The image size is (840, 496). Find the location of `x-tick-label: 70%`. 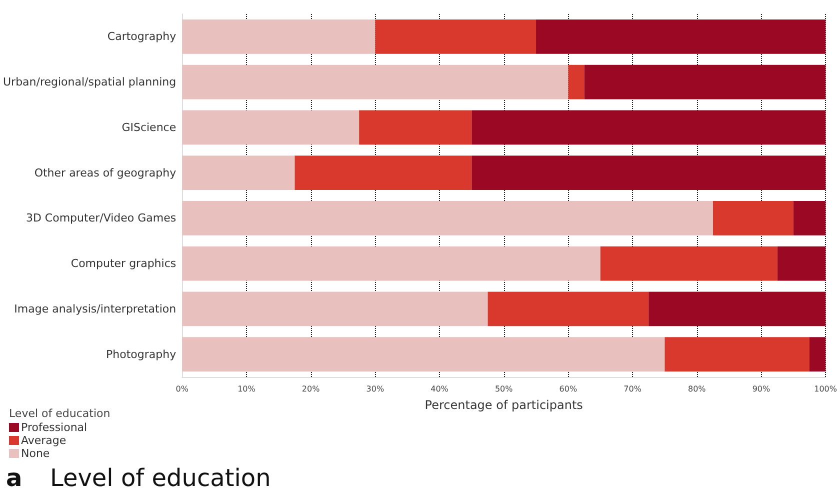

x-tick-label: 70% is located at coordinates (633, 389).